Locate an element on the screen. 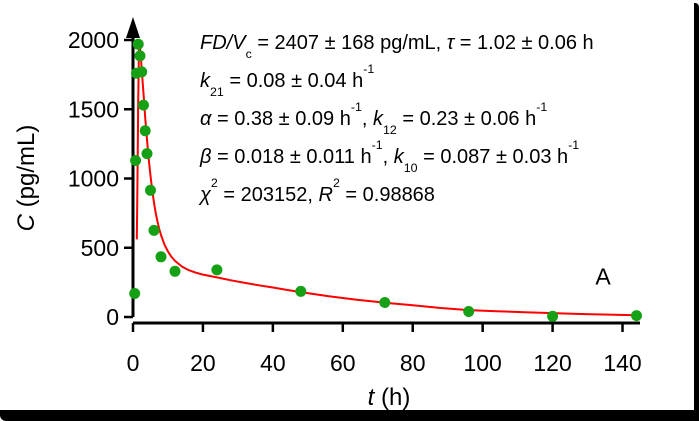 This screenshot has height=421, width=699. x-tick-label: 100 is located at coordinates (482, 363).